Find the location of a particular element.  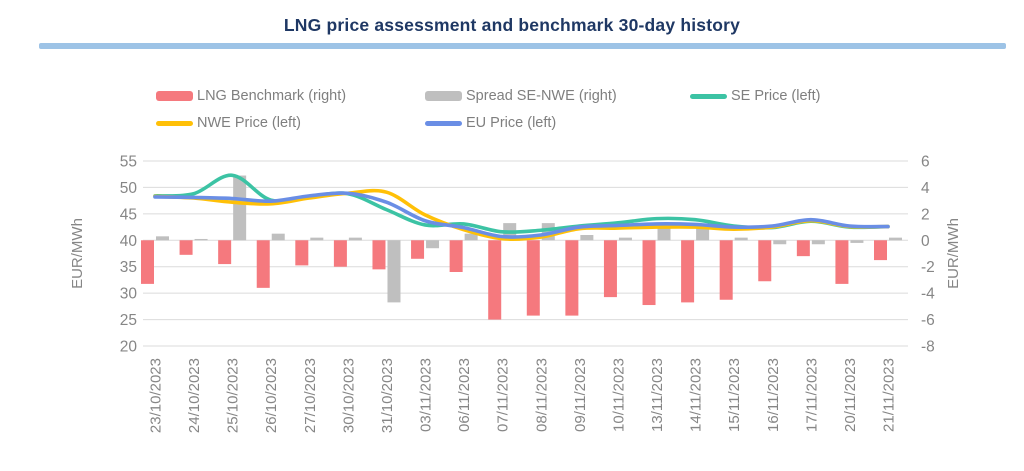

legend-item-eu-price: EU Price (left) is located at coordinates (490, 123).